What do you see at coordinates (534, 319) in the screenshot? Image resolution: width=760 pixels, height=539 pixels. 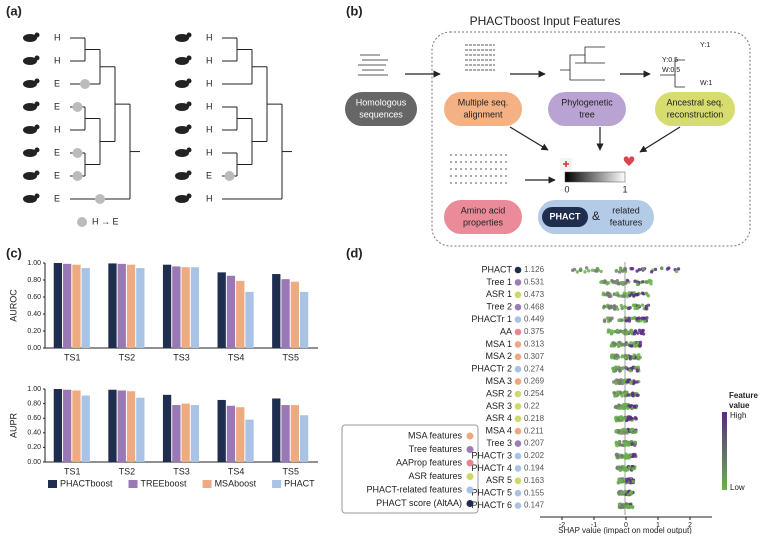 I see `importance-label: 0.449` at bounding box center [534, 319].